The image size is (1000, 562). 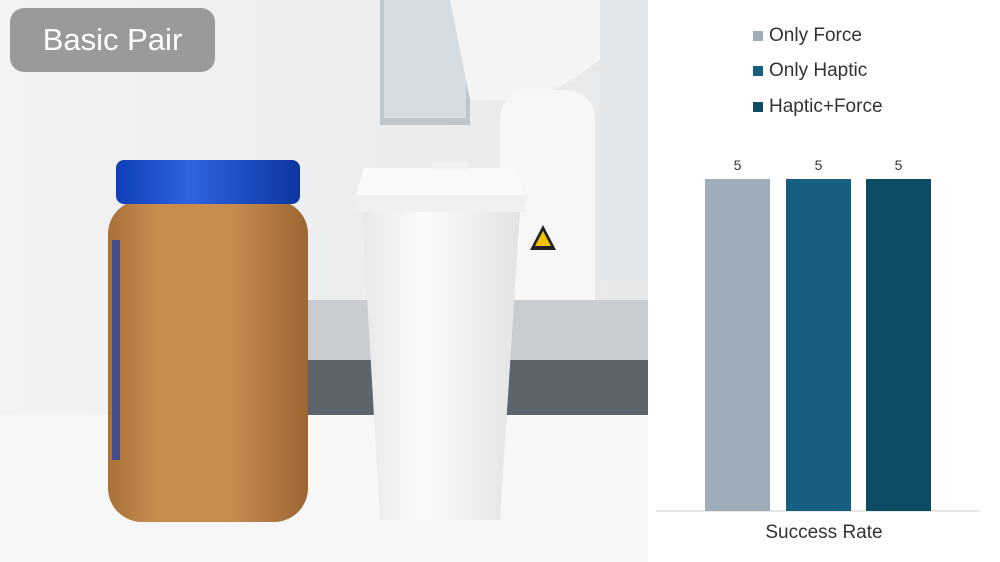 What do you see at coordinates (824, 532) in the screenshot?
I see `x-axis-label: Success Rate` at bounding box center [824, 532].